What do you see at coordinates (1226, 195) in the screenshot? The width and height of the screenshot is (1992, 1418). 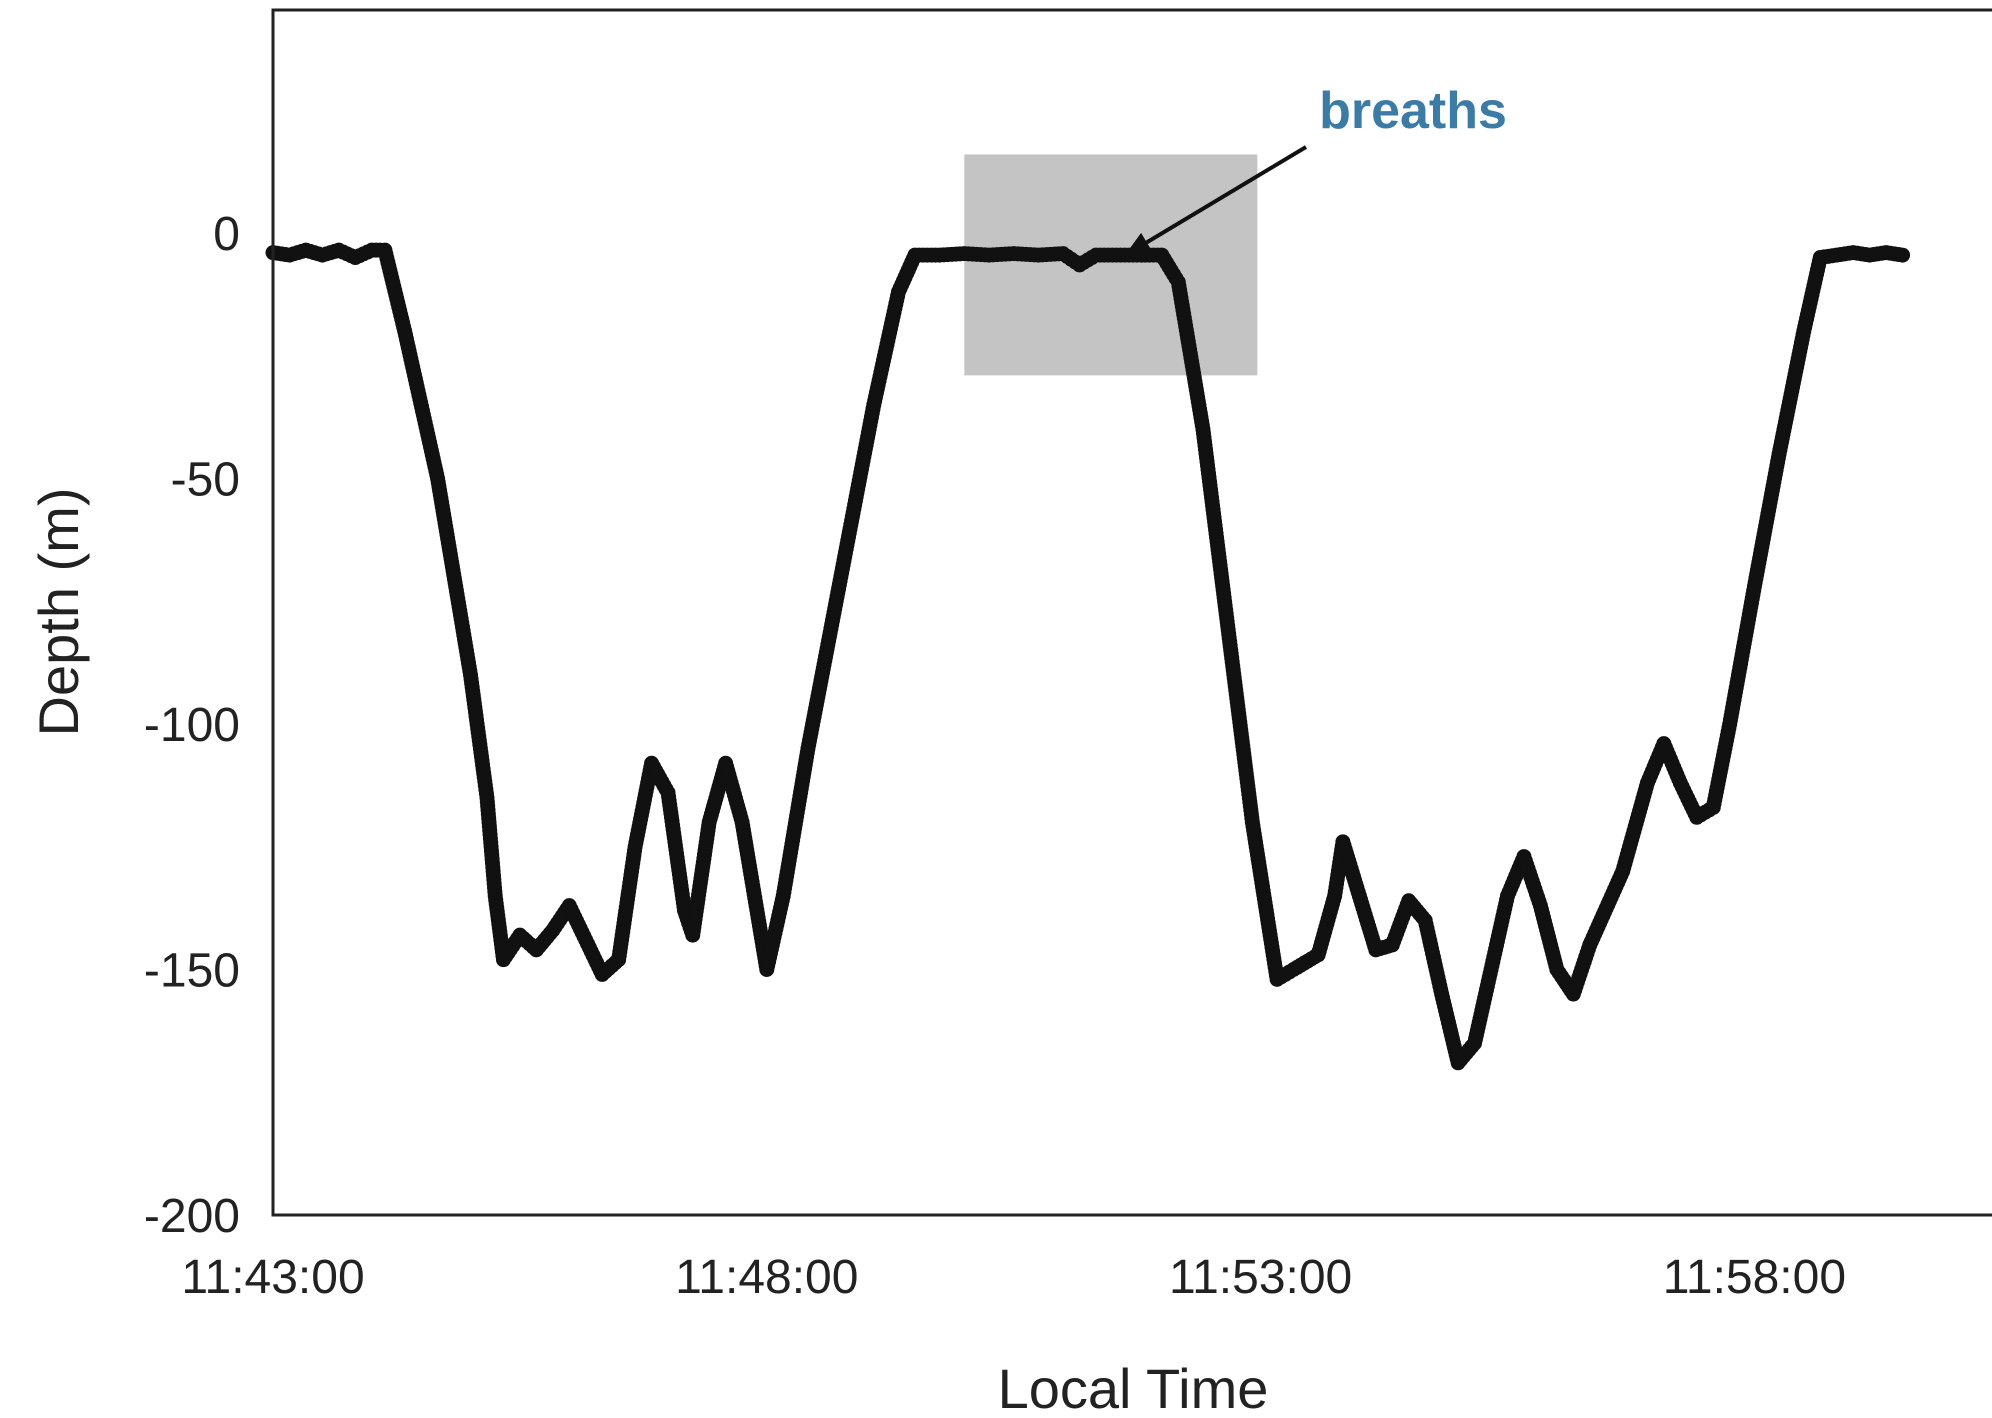 I see `annotation-arrow` at bounding box center [1226, 195].